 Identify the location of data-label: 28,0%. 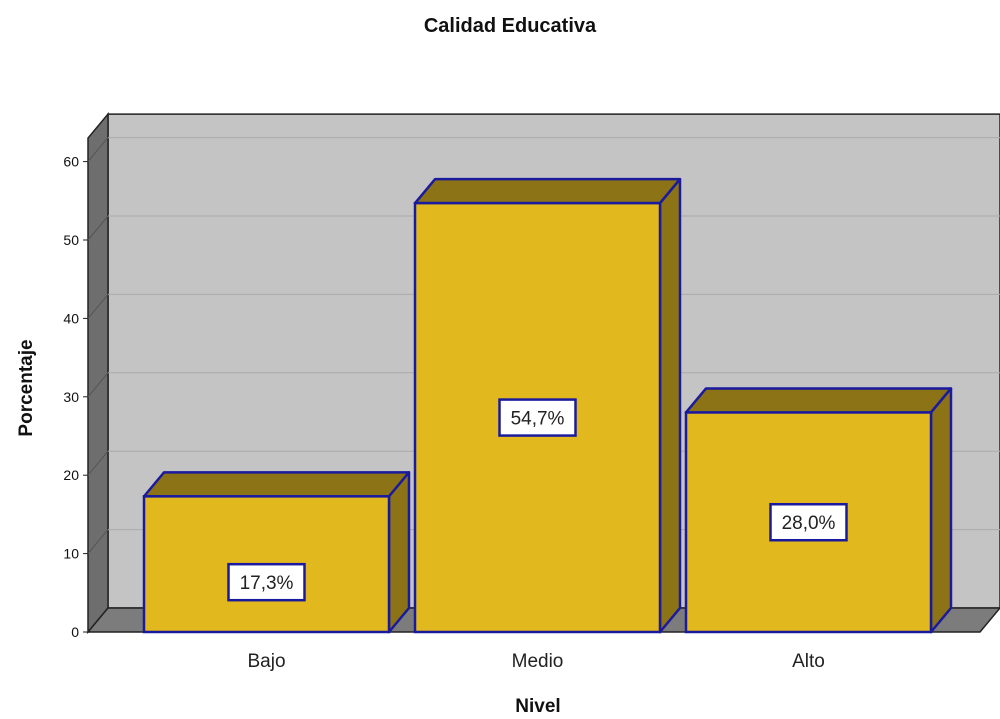
(808, 522).